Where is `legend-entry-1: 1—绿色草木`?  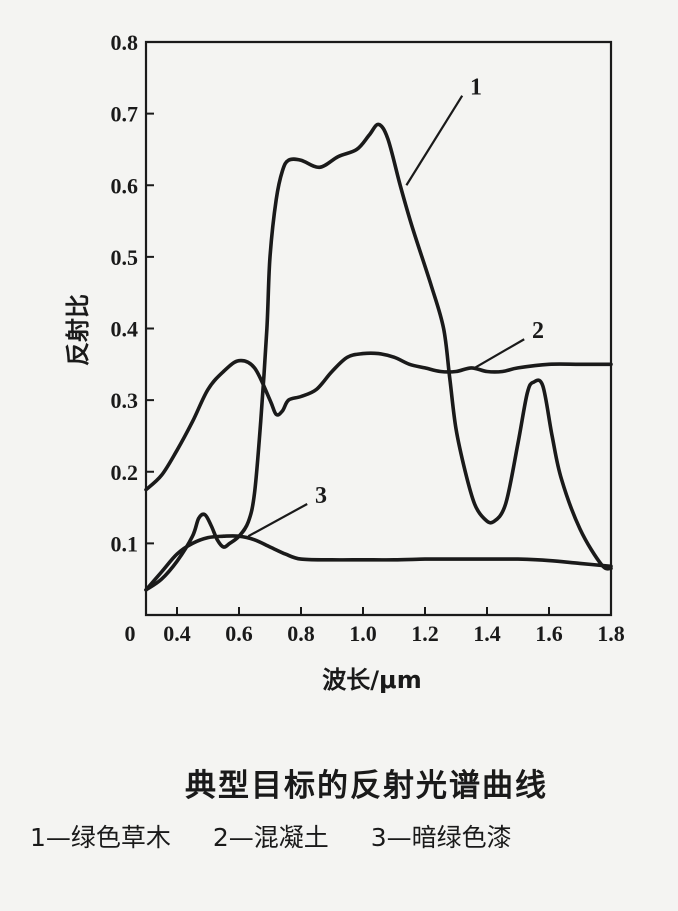 legend-entry-1: 1—绿色草木 is located at coordinates (100, 837).